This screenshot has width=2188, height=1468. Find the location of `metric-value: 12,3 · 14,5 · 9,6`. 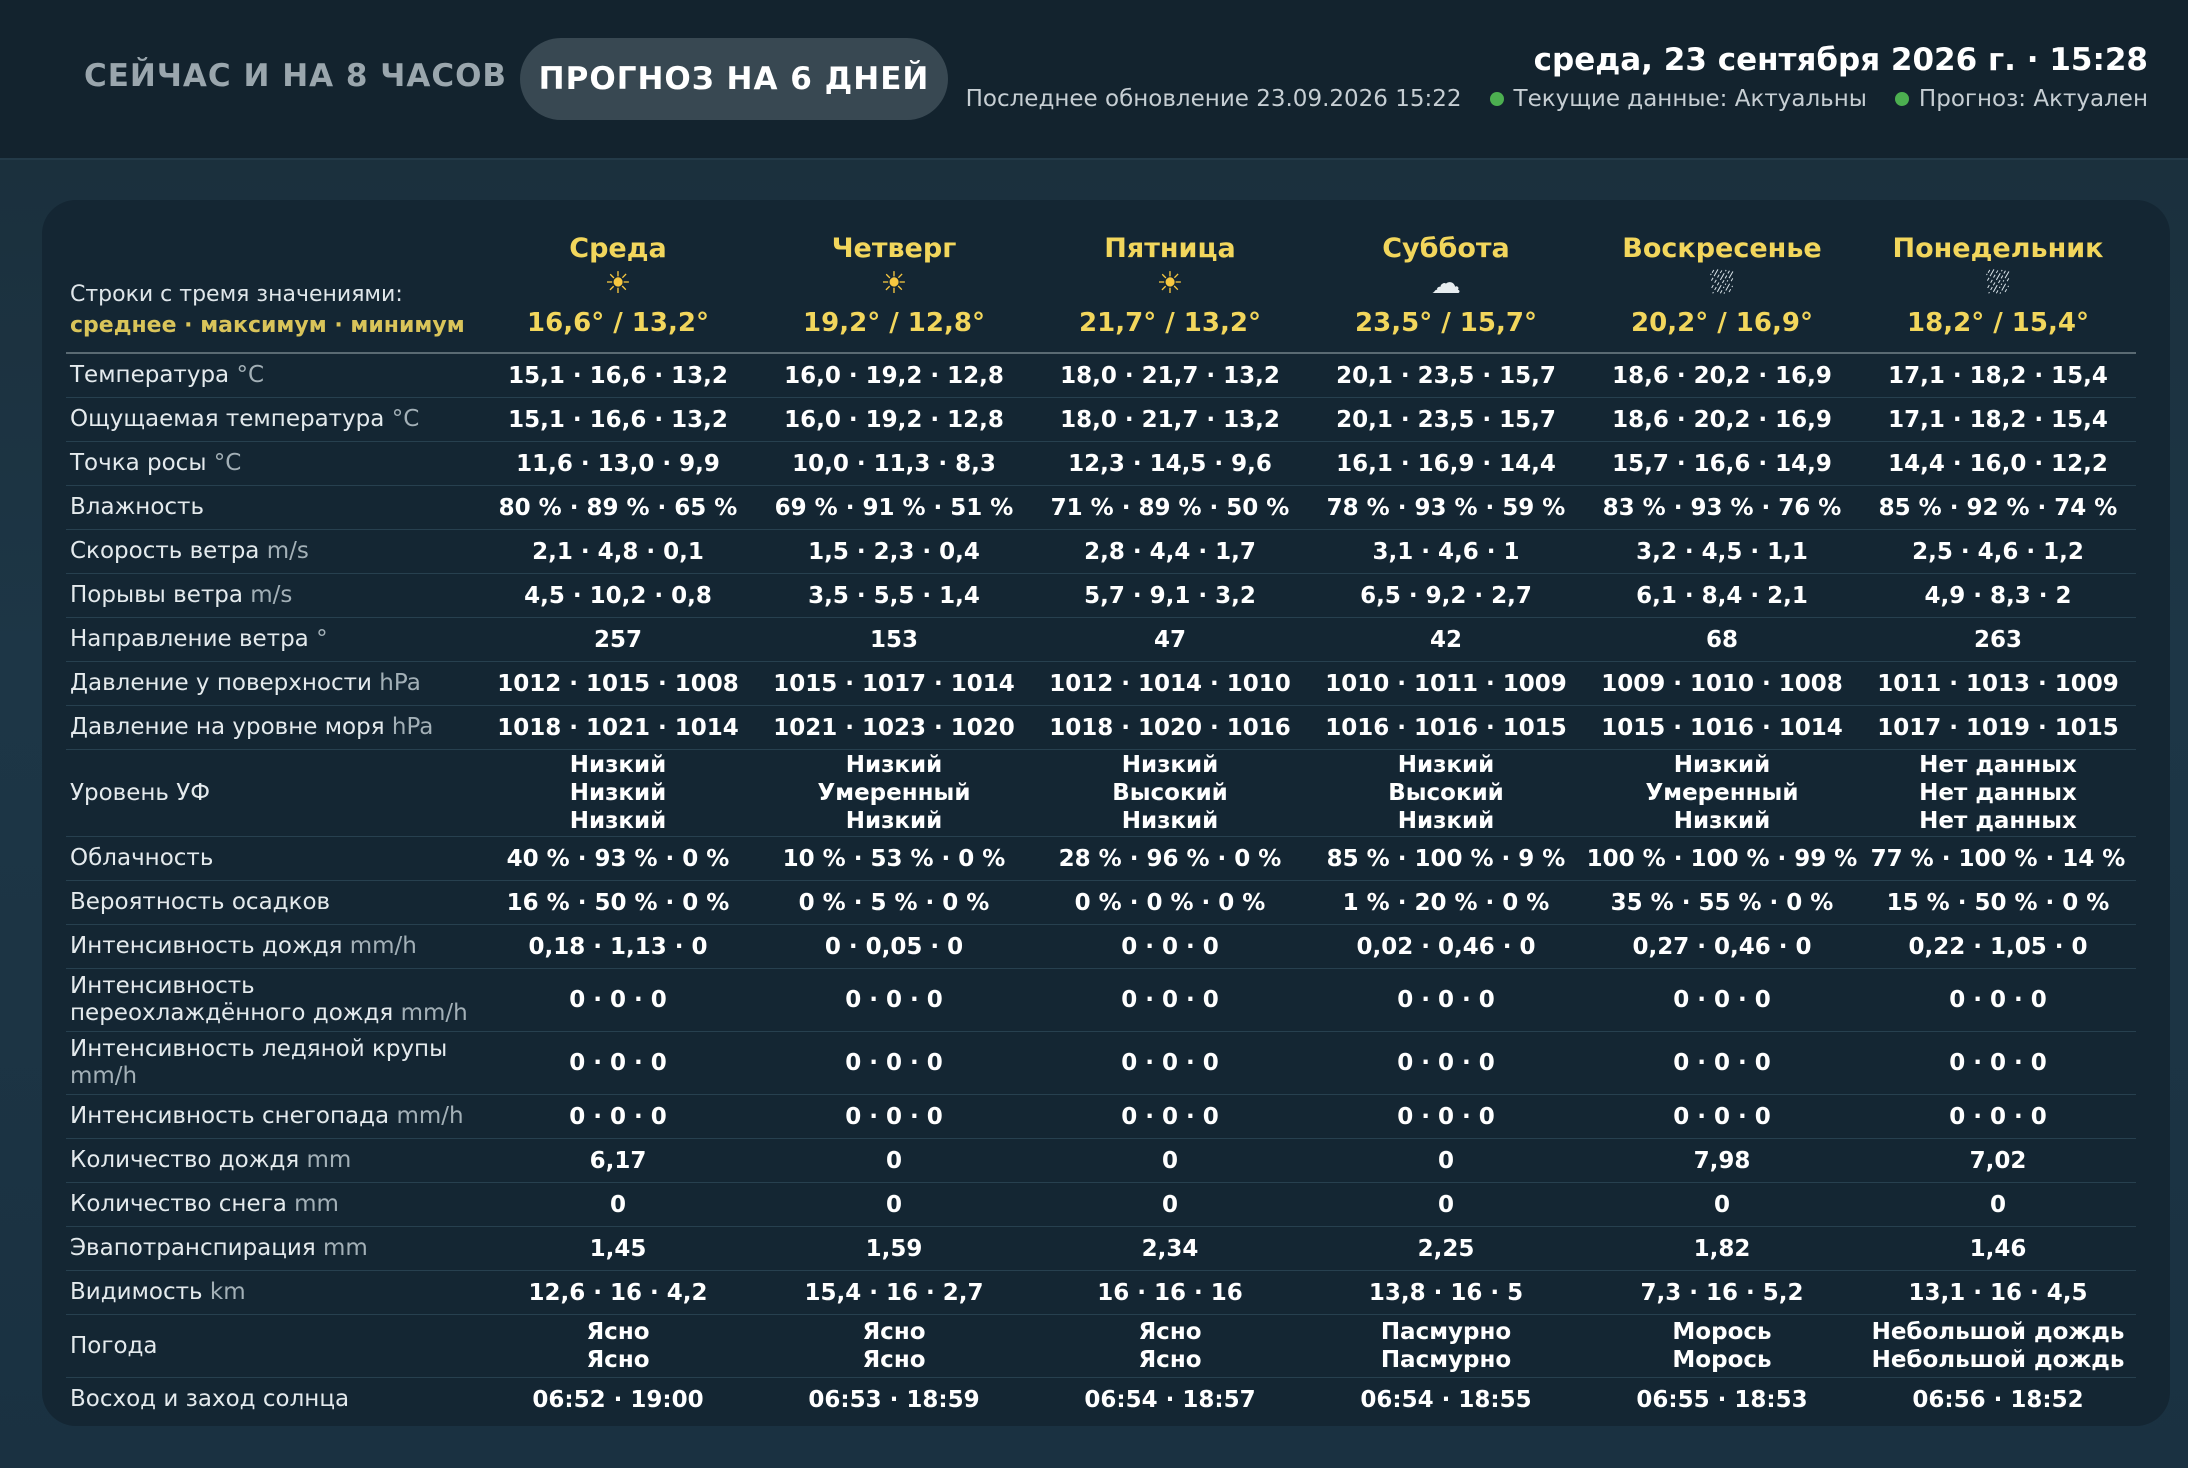

metric-value: 12,3 · 14,5 · 9,6 is located at coordinates (1170, 463).